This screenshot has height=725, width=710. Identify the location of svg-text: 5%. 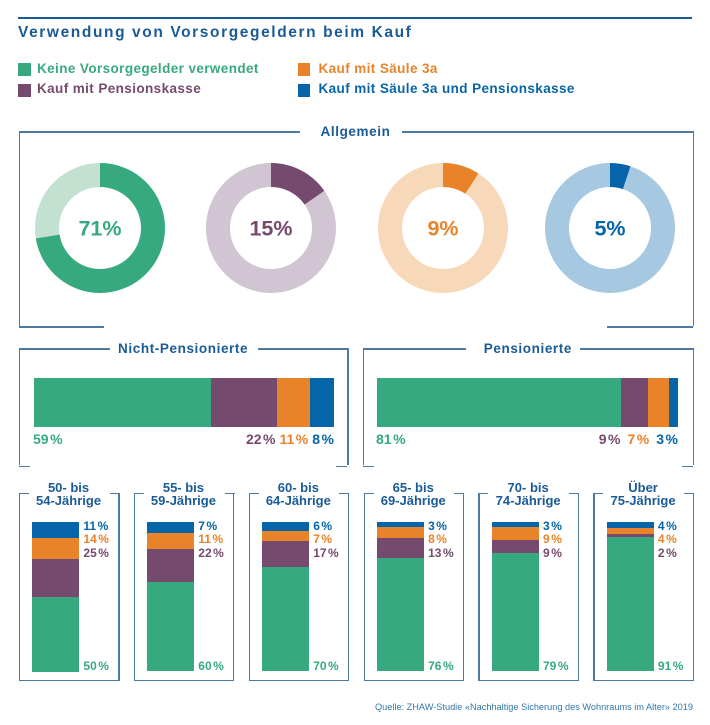
(609, 229).